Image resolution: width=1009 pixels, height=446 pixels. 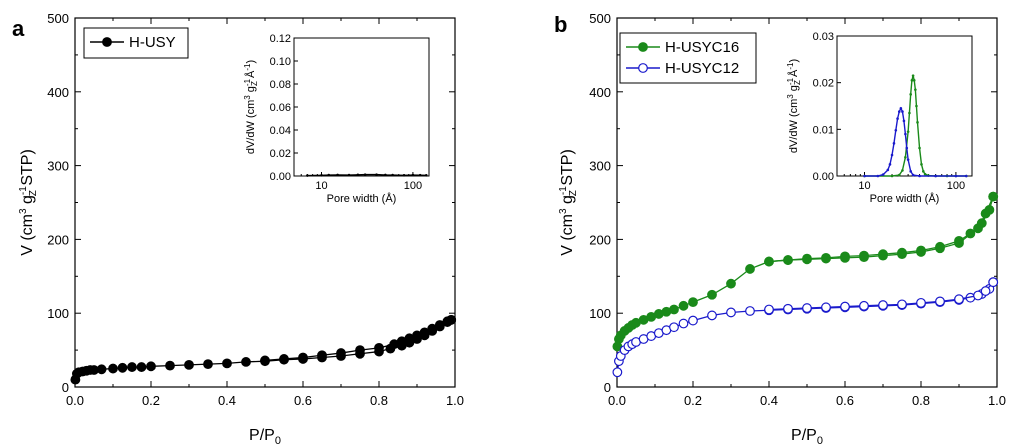 I want to click on y-tick-label: 500, so click(x=600, y=18).